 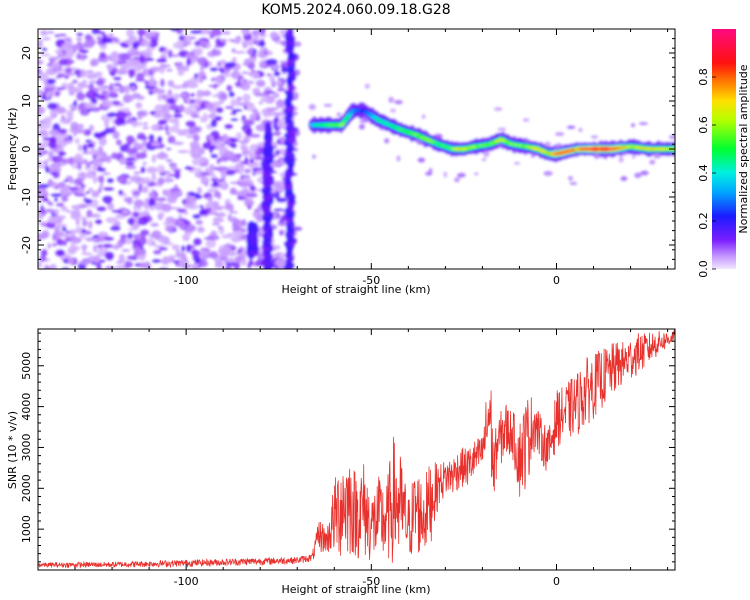 What do you see at coordinates (26, 101) in the screenshot?
I see `spectrogram-y-tick-label: 10` at bounding box center [26, 101].